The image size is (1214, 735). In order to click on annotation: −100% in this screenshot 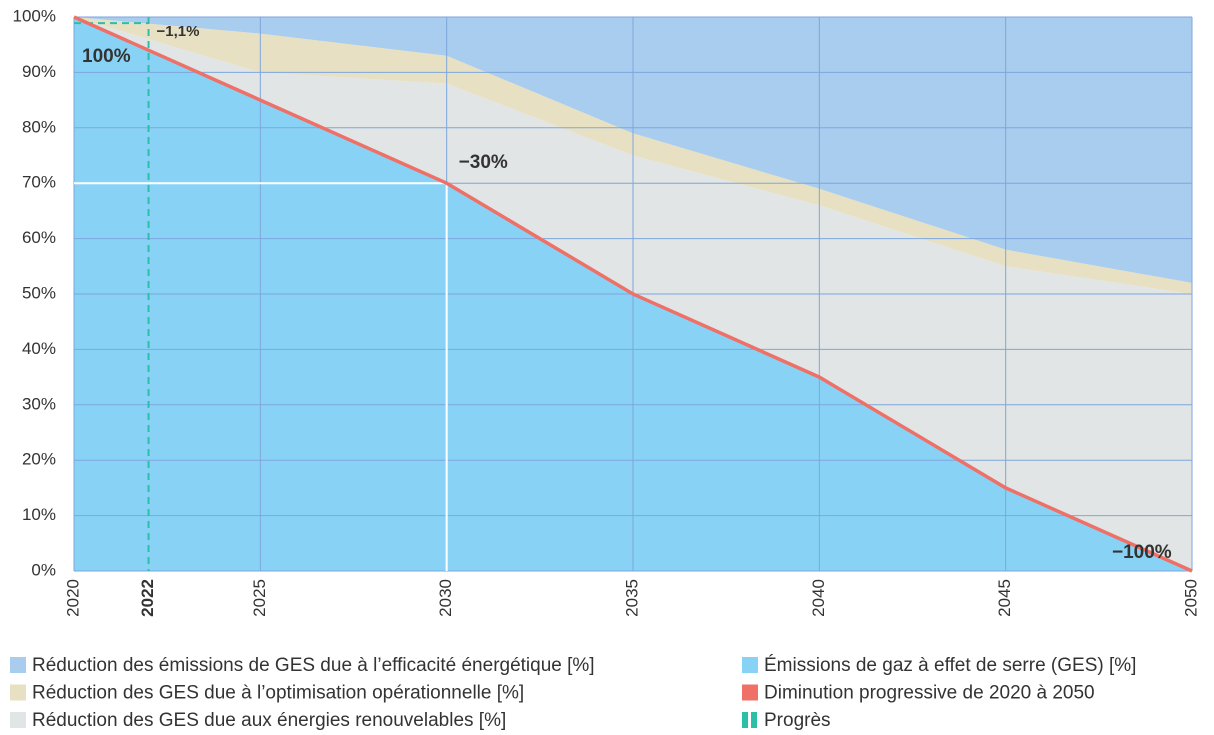, I will do `click(1142, 552)`.